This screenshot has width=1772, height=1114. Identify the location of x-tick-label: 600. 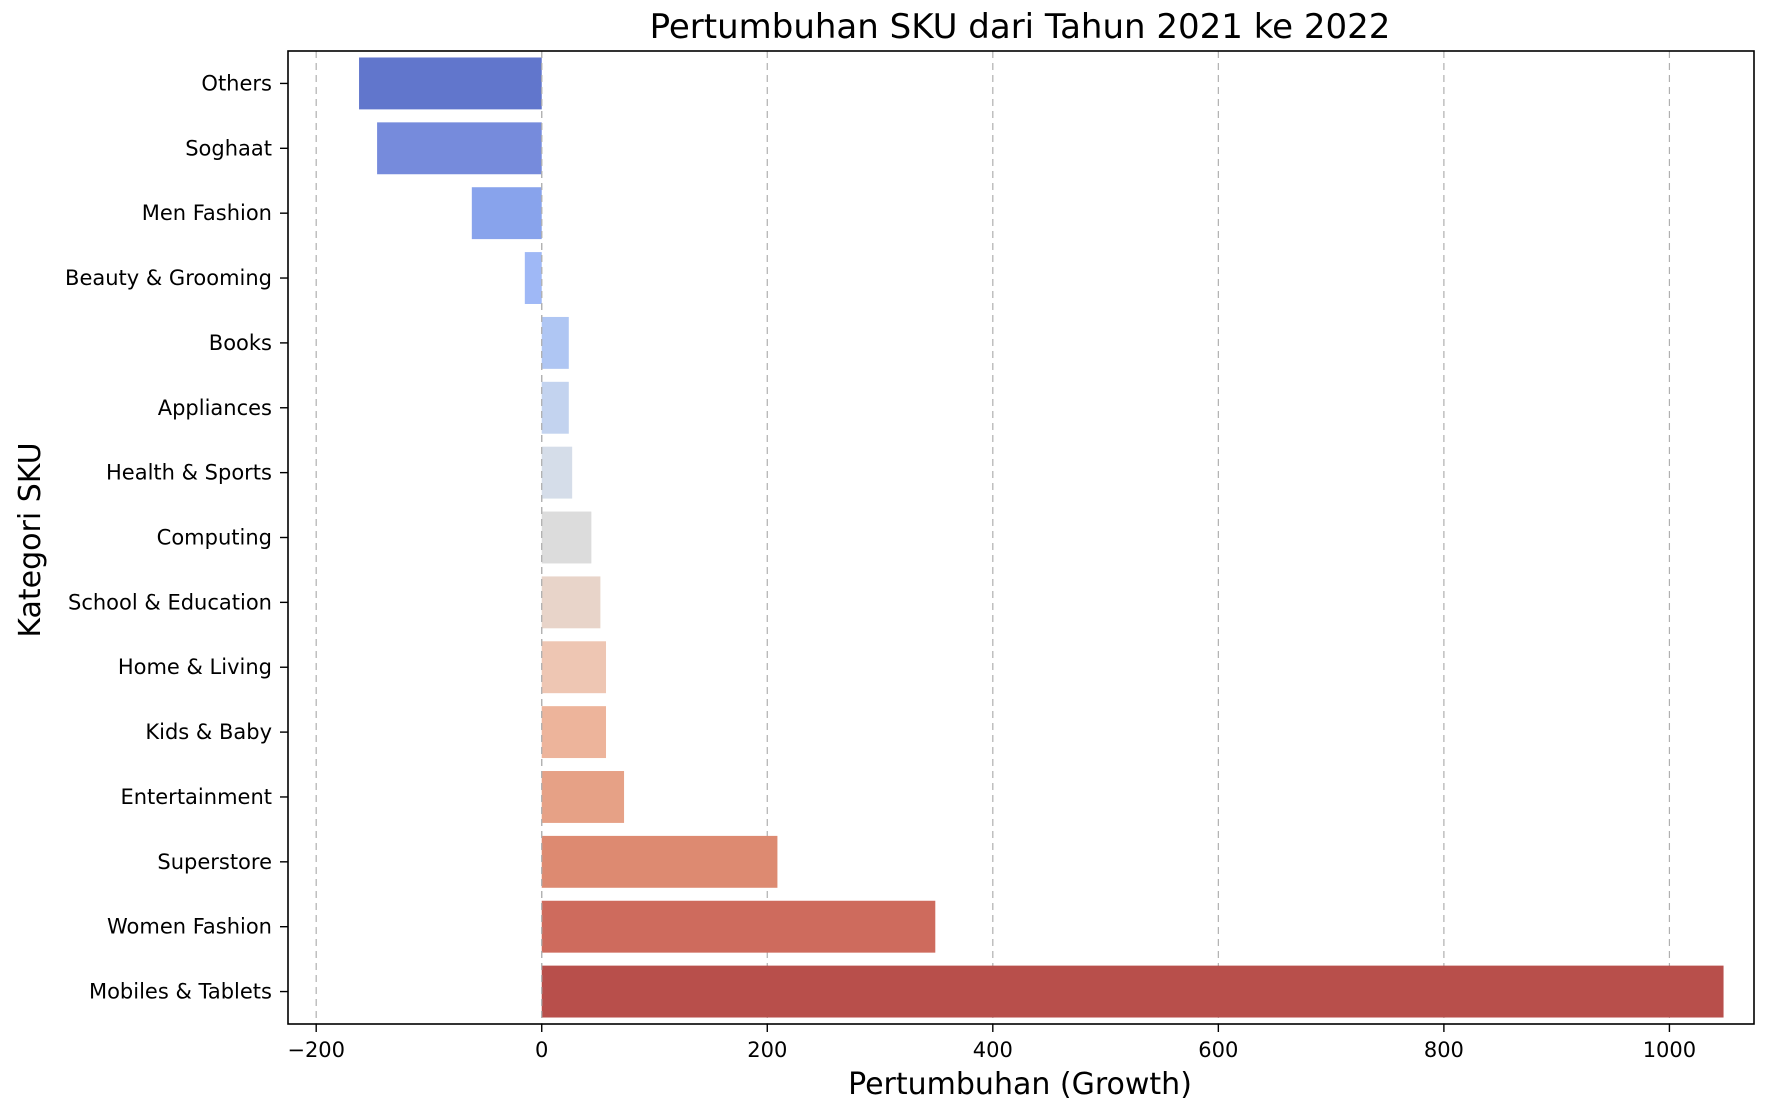
(1218, 1050).